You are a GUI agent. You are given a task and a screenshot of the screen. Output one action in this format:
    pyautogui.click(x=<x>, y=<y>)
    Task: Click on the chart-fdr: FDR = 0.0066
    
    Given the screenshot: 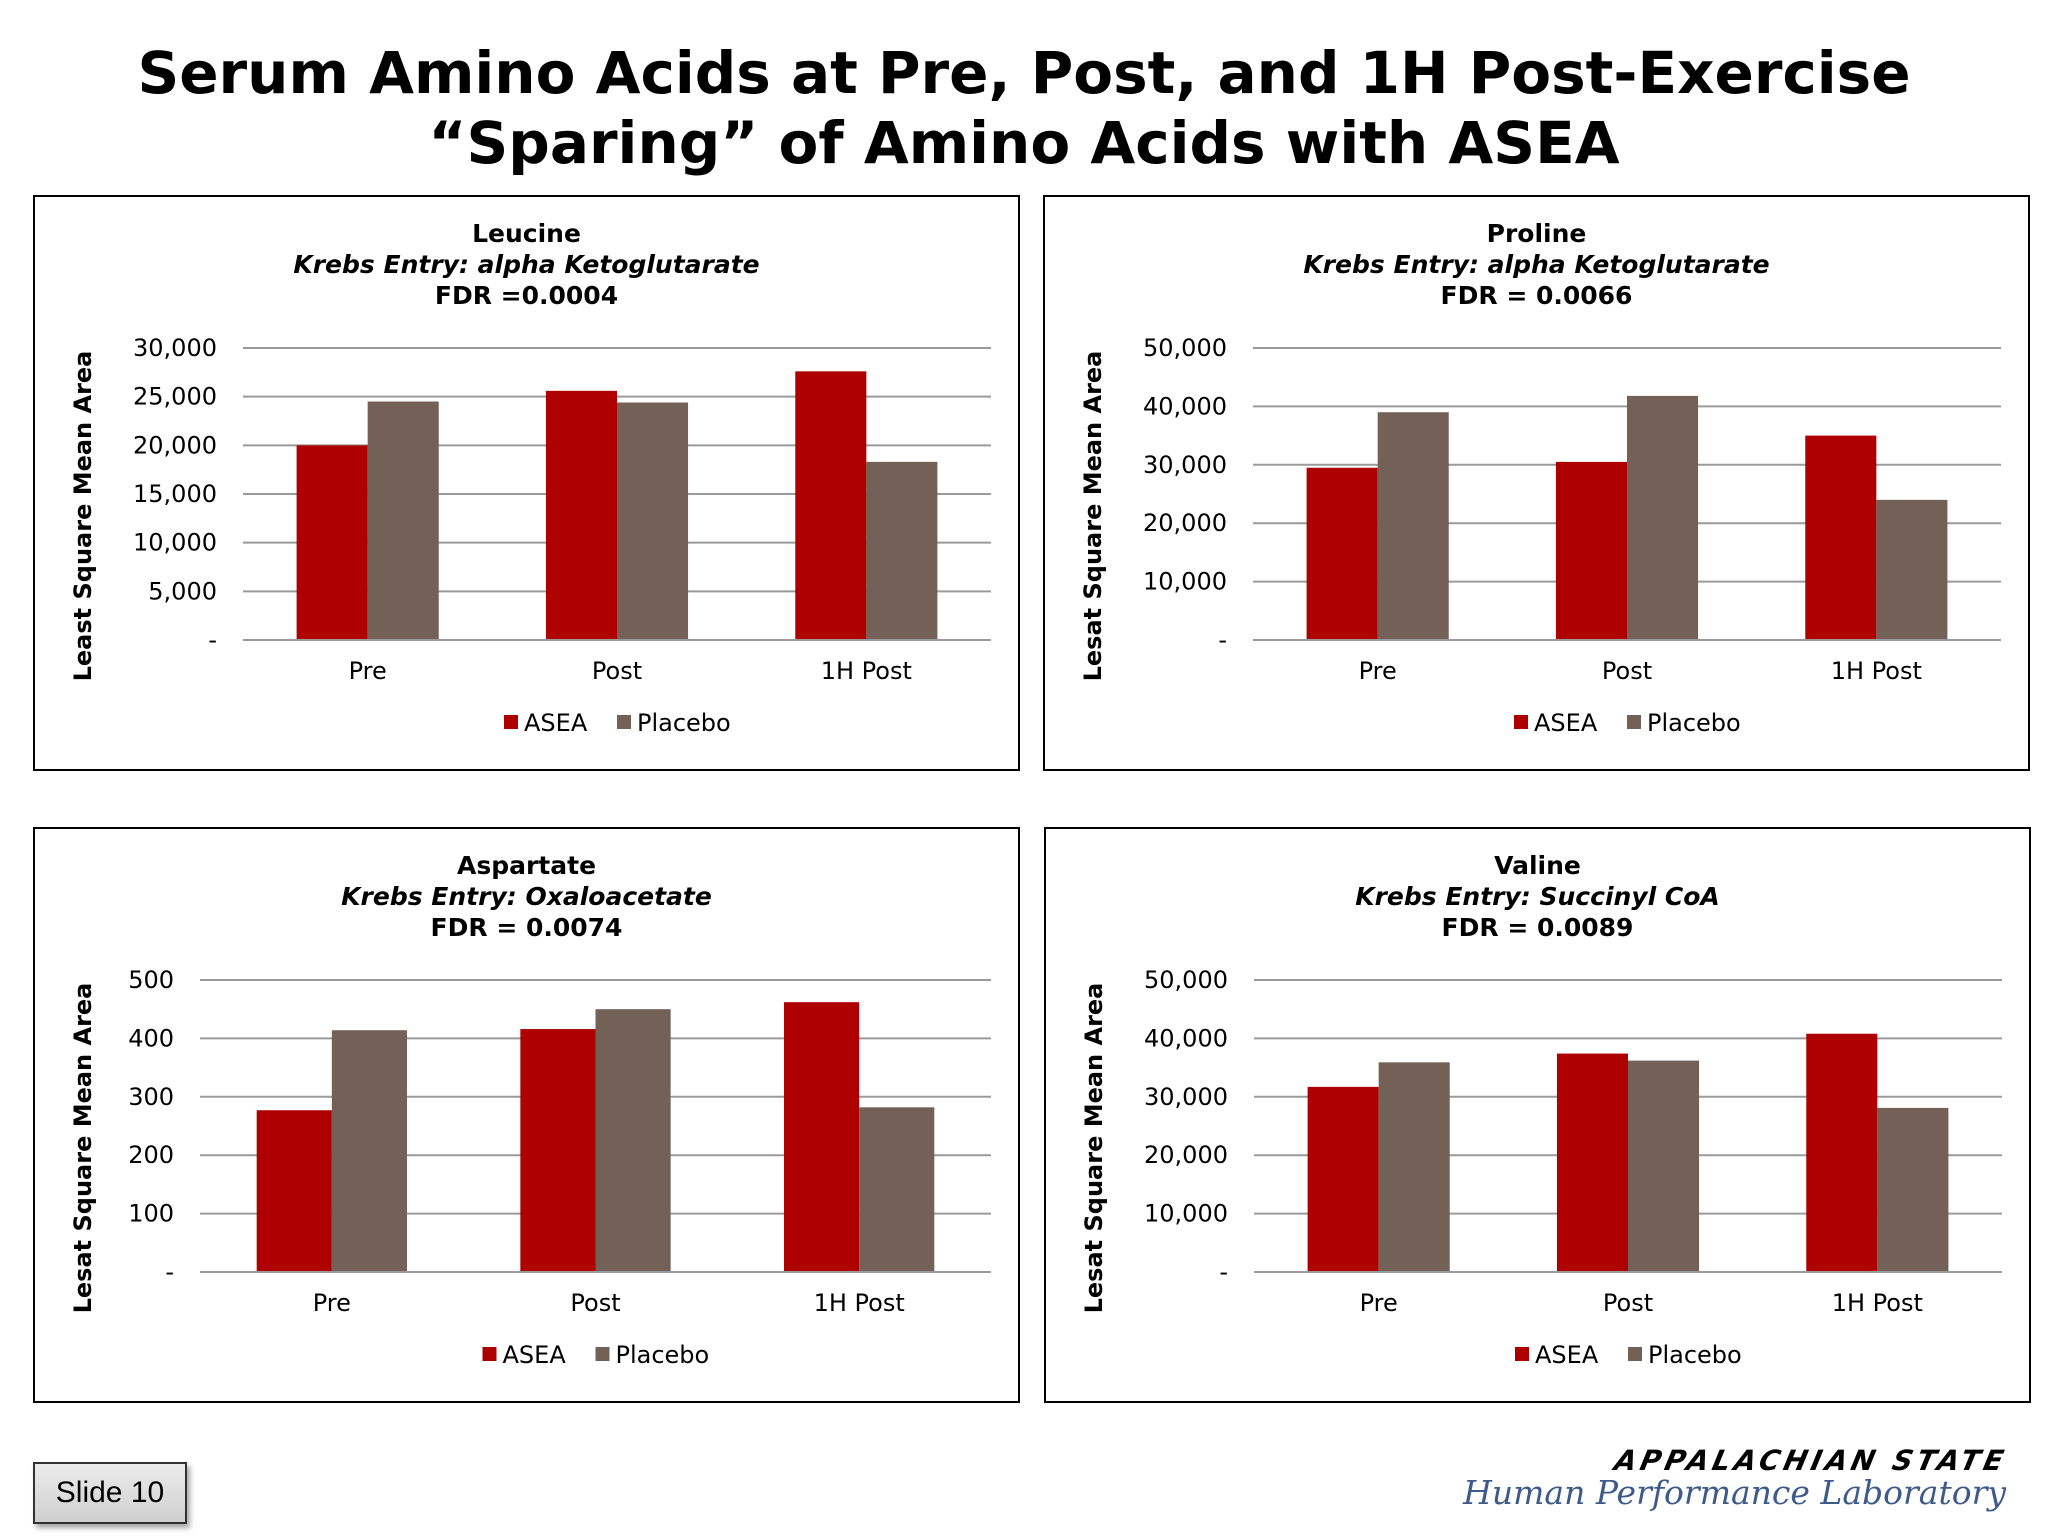 What is the action you would take?
    pyautogui.click(x=1537, y=295)
    